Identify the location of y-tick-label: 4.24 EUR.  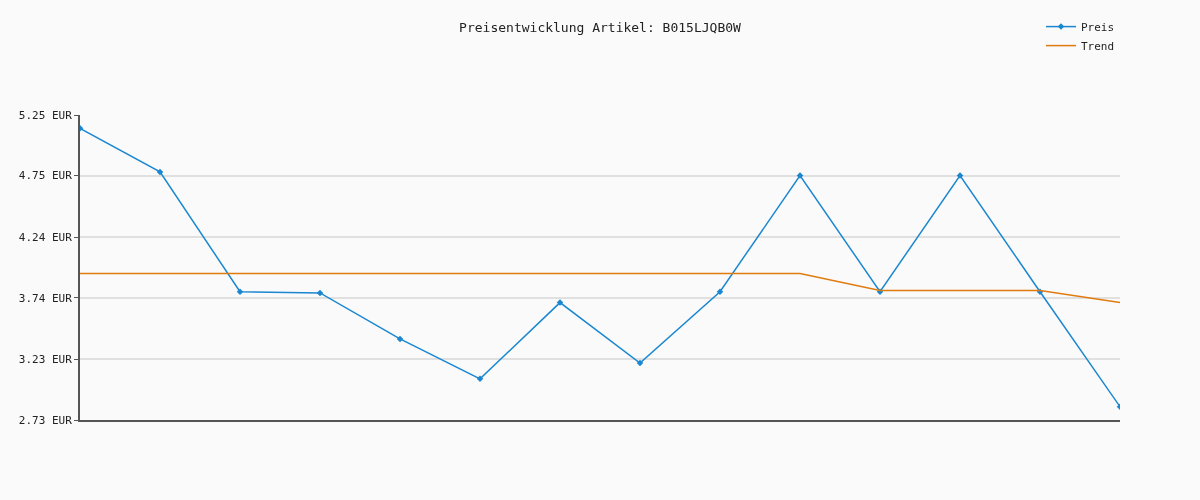
(45, 238).